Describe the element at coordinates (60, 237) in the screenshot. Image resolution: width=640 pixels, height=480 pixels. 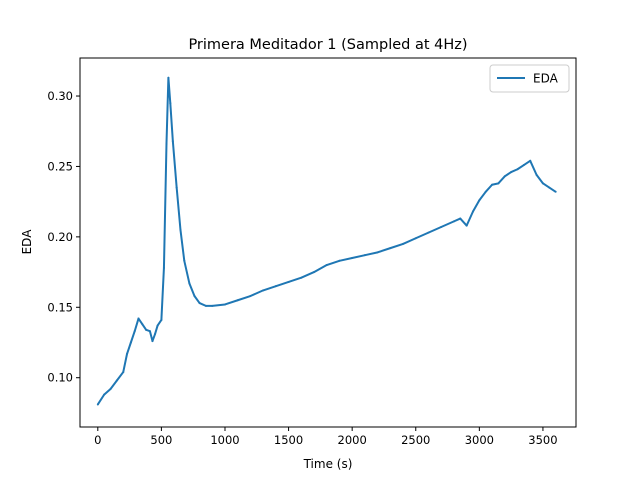
I see `y-tick-label: 0.20` at that location.